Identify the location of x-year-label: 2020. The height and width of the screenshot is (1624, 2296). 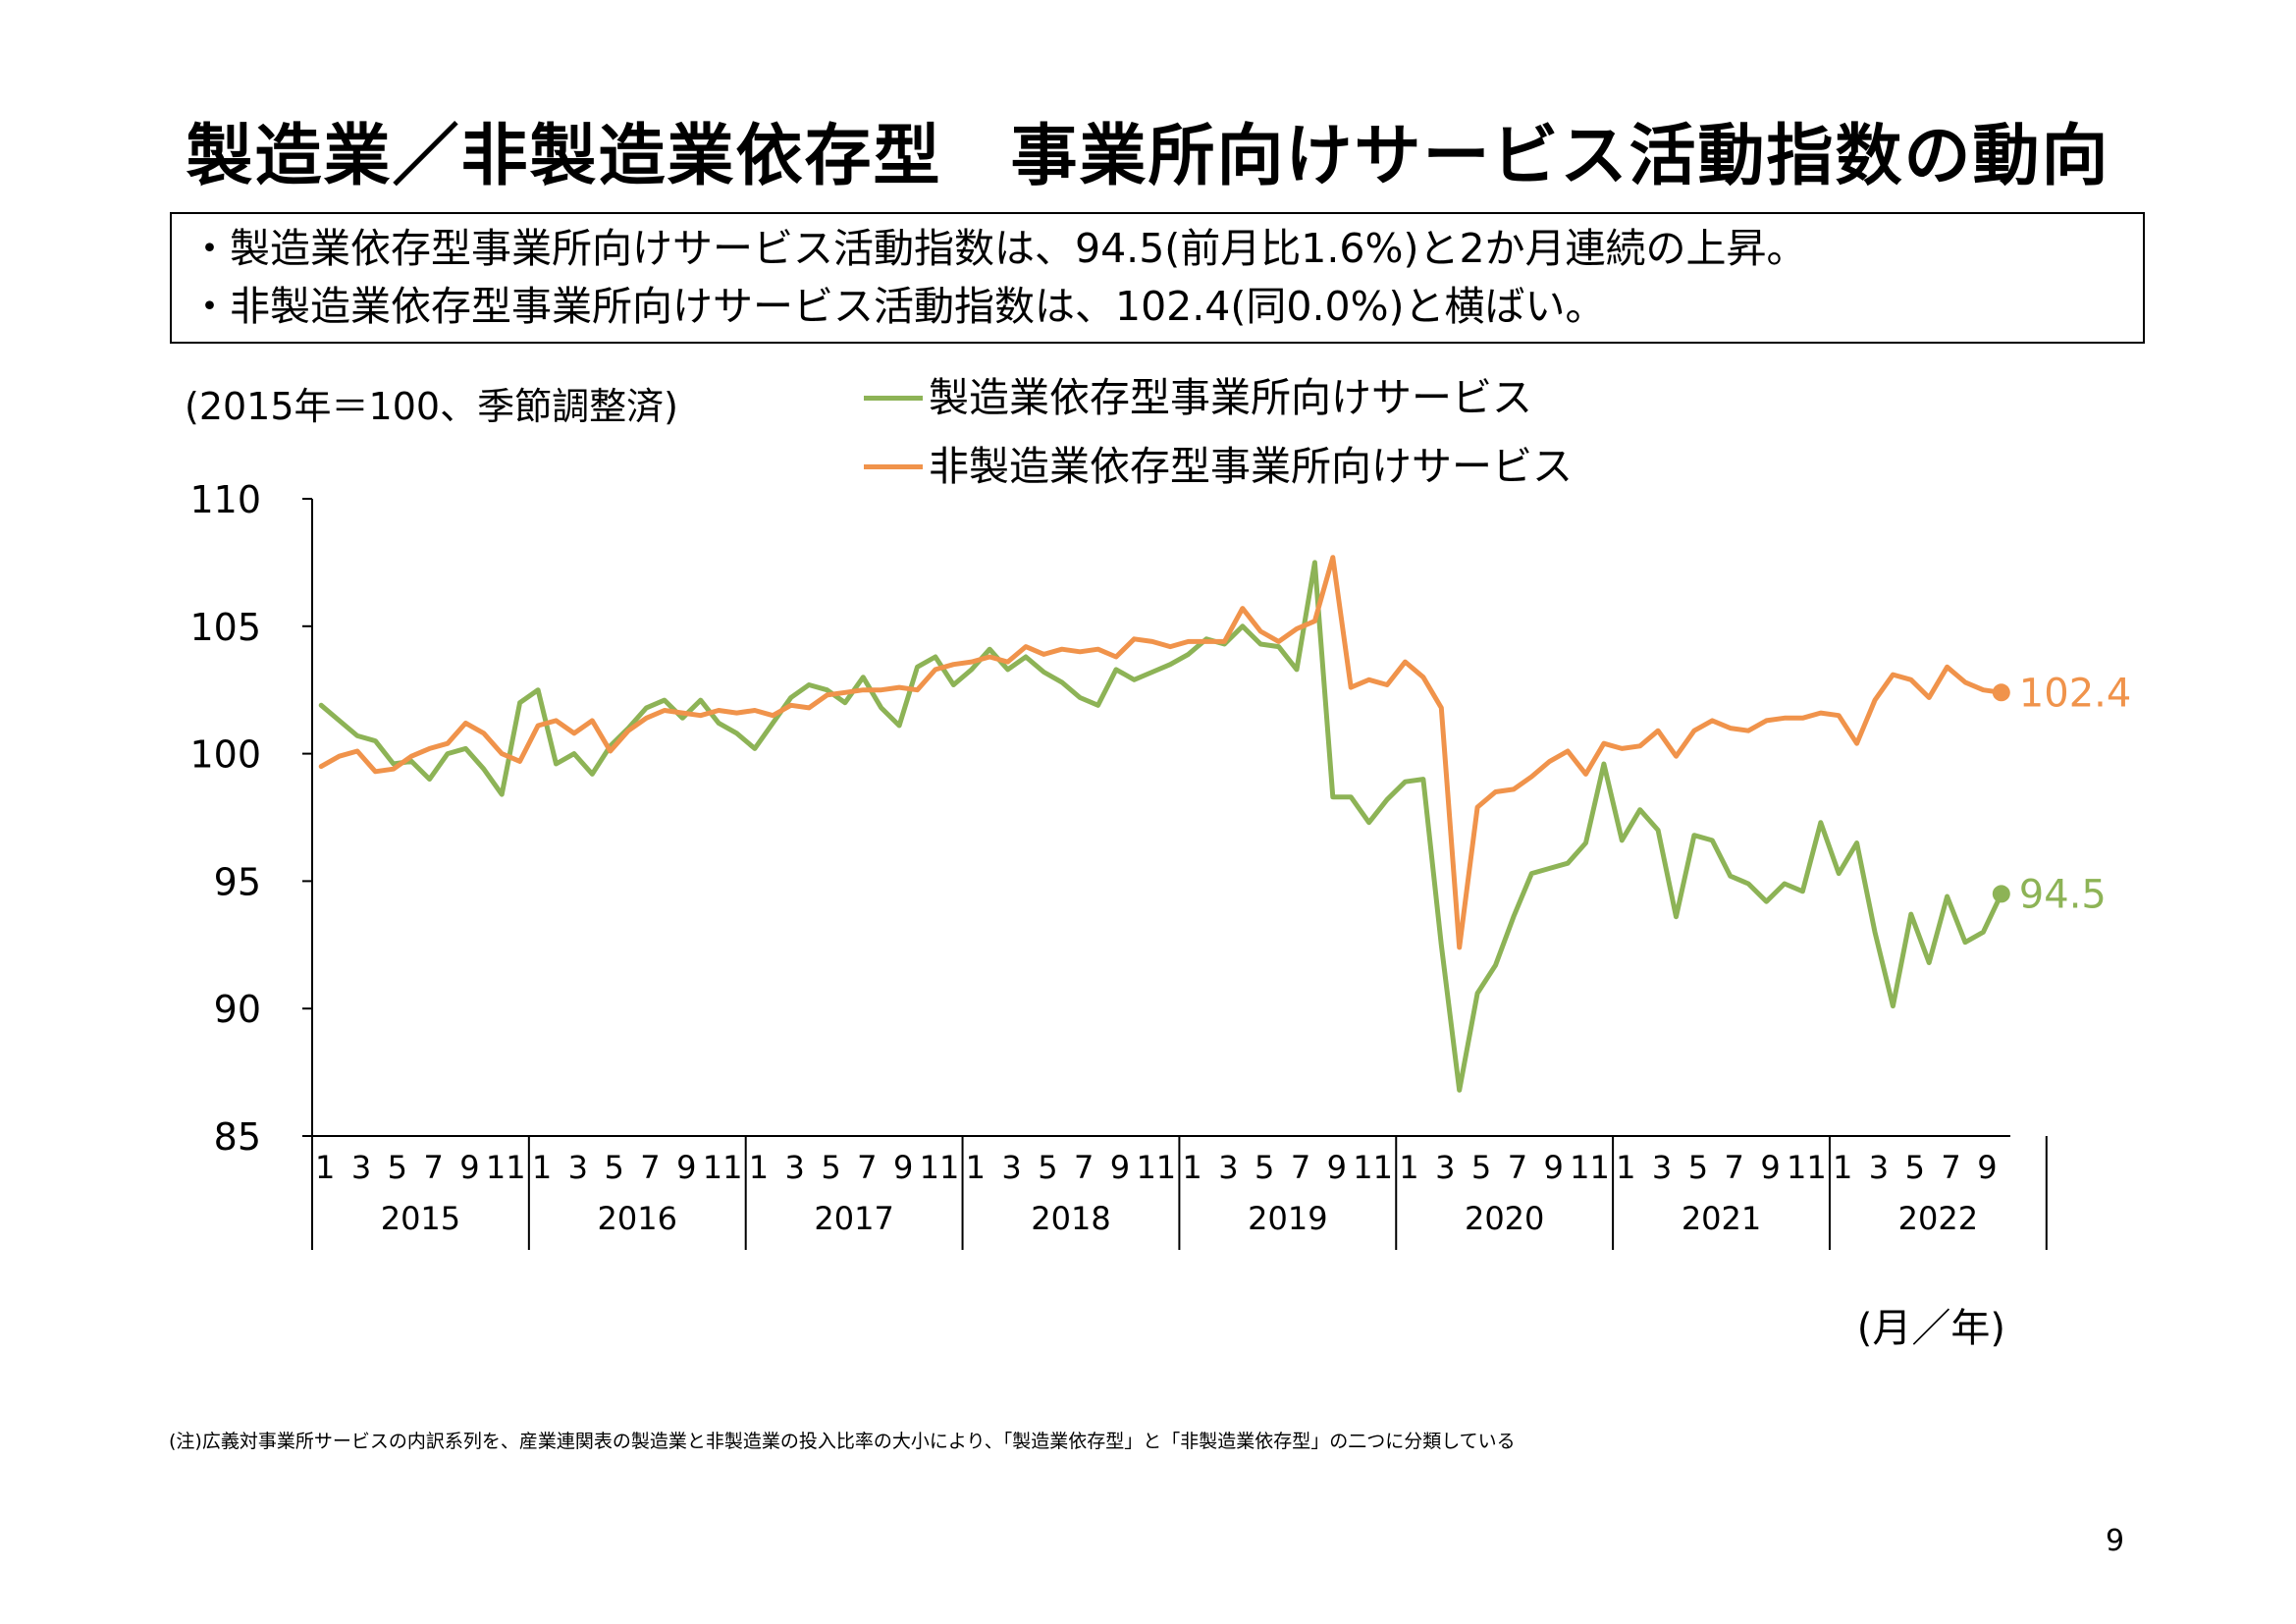
(1504, 1218).